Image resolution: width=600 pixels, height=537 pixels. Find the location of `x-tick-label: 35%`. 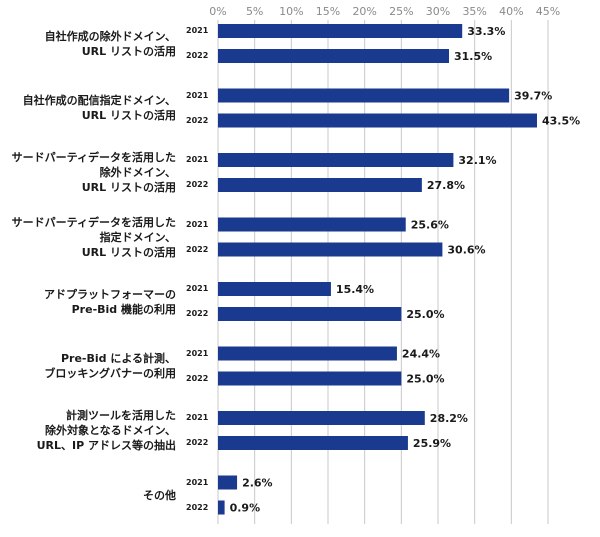

x-tick-label: 35% is located at coordinates (474, 11).